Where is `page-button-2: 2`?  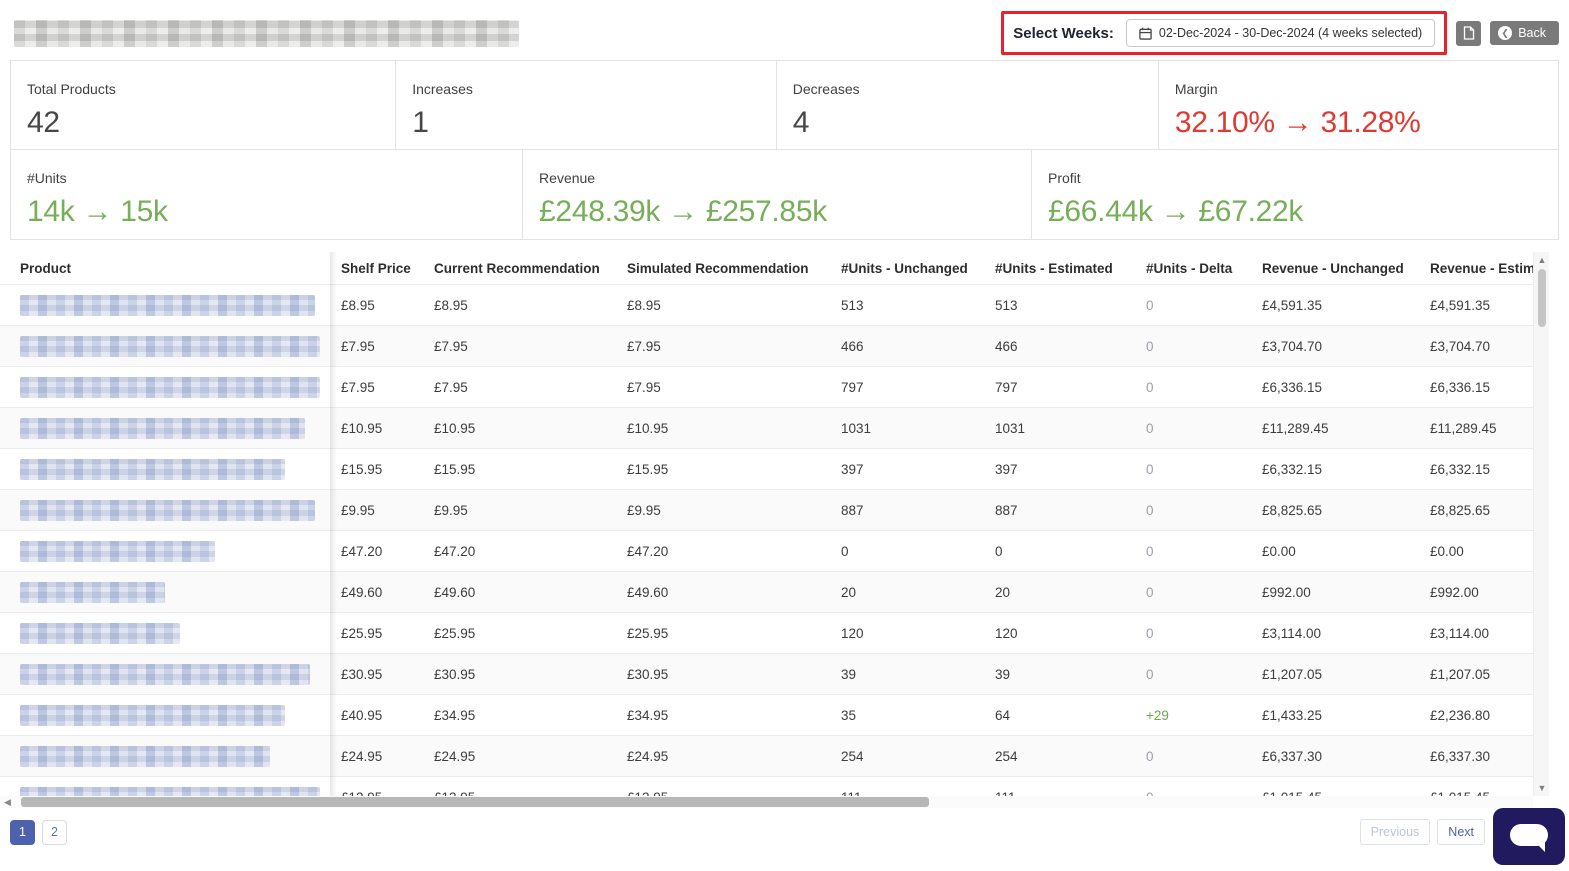 page-button-2: 2 is located at coordinates (54, 832).